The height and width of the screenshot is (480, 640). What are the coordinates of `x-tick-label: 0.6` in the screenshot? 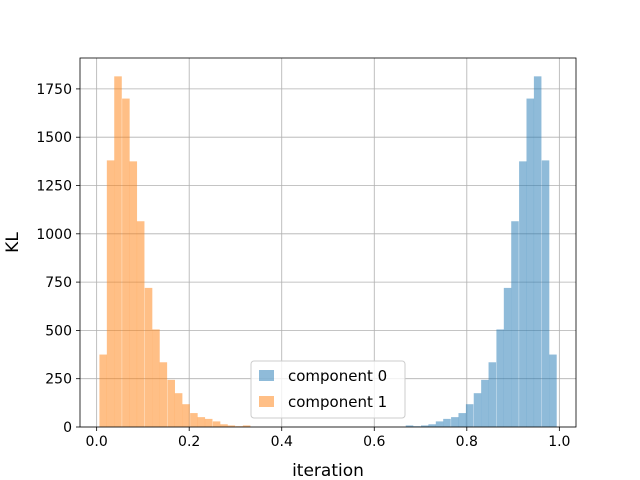 It's located at (374, 442).